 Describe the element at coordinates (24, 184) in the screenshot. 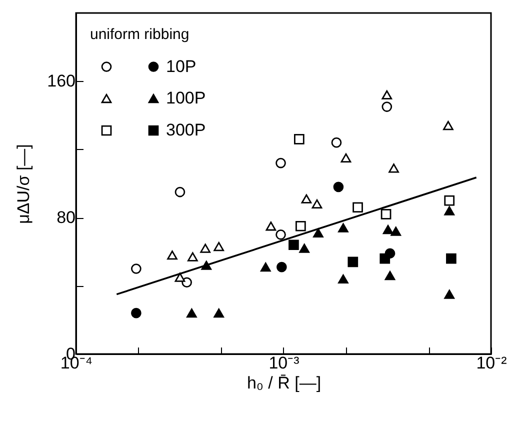

I see `y-axis-title: μΔU/σ [—]` at that location.